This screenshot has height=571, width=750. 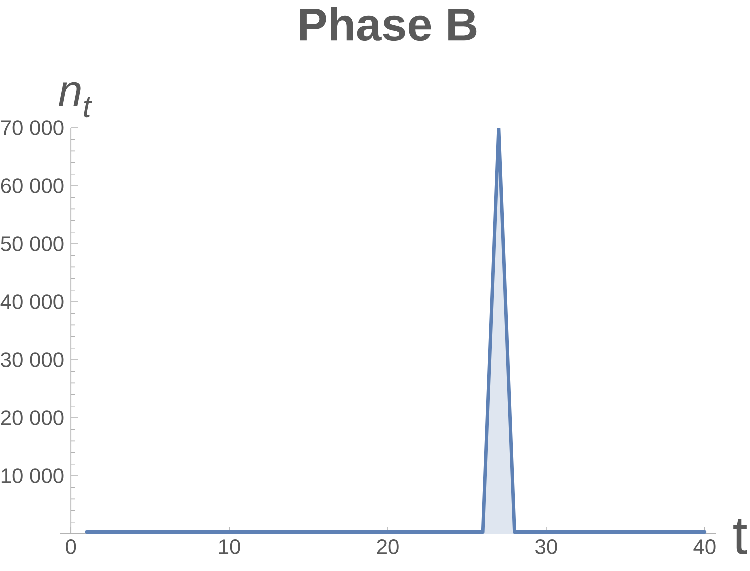 I want to click on y-tick-label: 10 000, so click(x=33, y=476).